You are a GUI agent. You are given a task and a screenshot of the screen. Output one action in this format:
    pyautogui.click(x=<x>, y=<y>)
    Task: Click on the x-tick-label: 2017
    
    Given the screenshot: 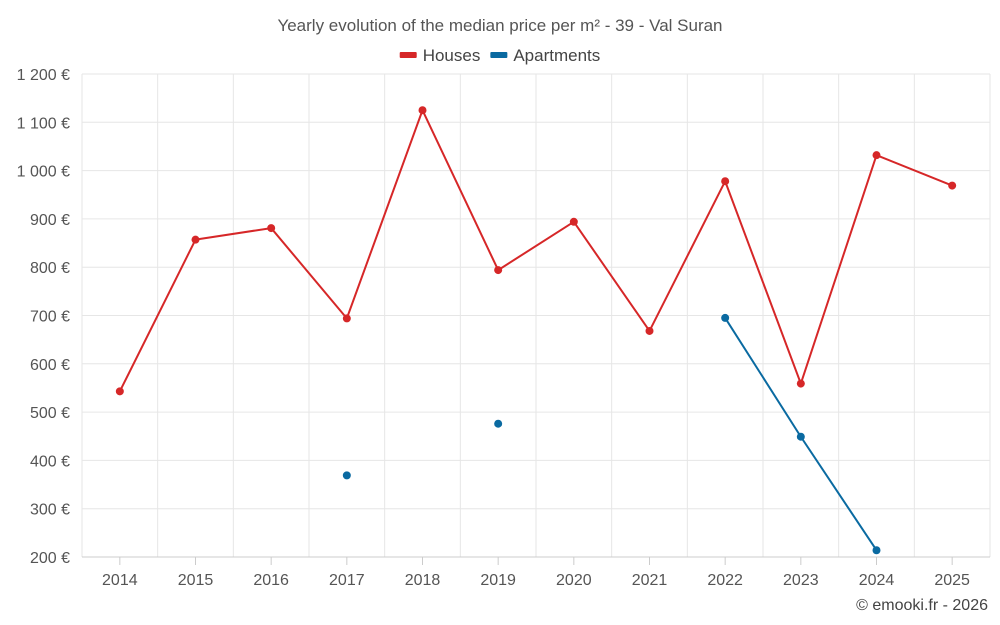 What is the action you would take?
    pyautogui.click(x=347, y=580)
    